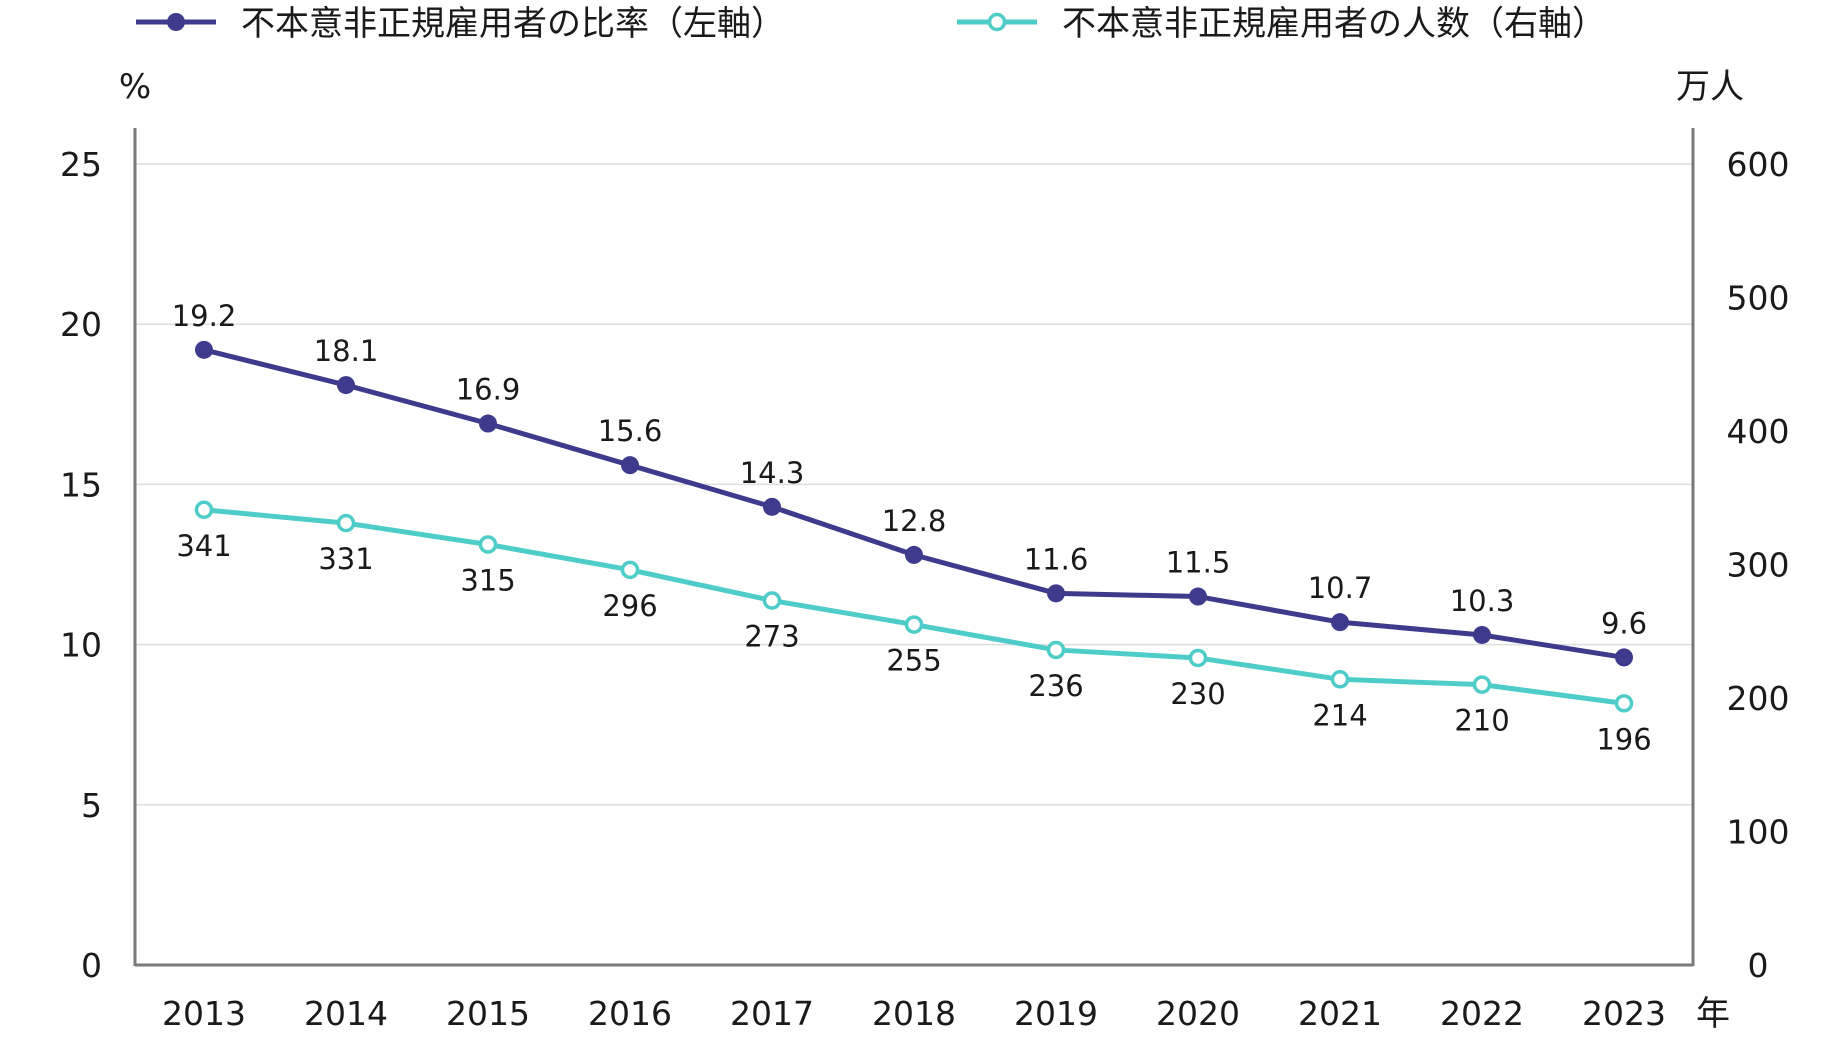 This screenshot has width=1822, height=1048. What do you see at coordinates (1758, 832) in the screenshot?
I see `right-tick-label: 100` at bounding box center [1758, 832].